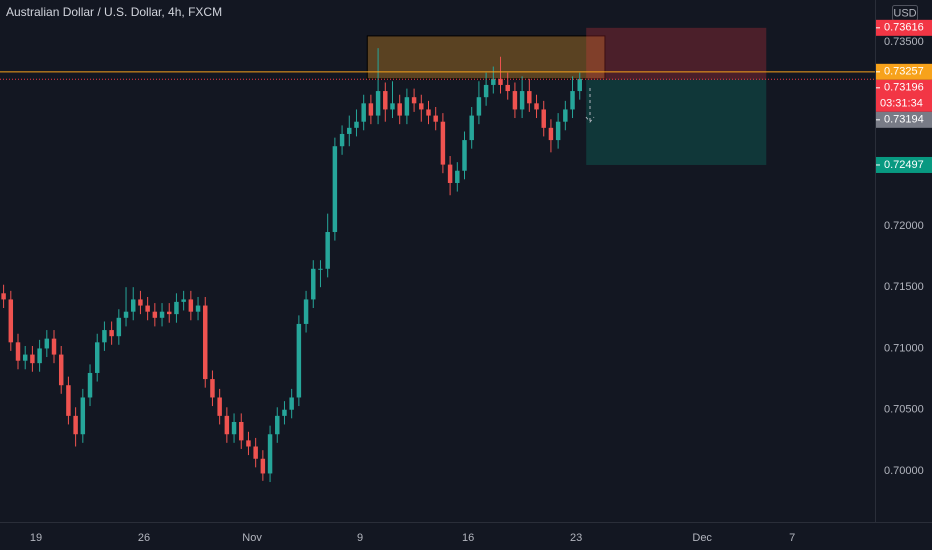  I want to click on currency: USD, so click(904, 13).